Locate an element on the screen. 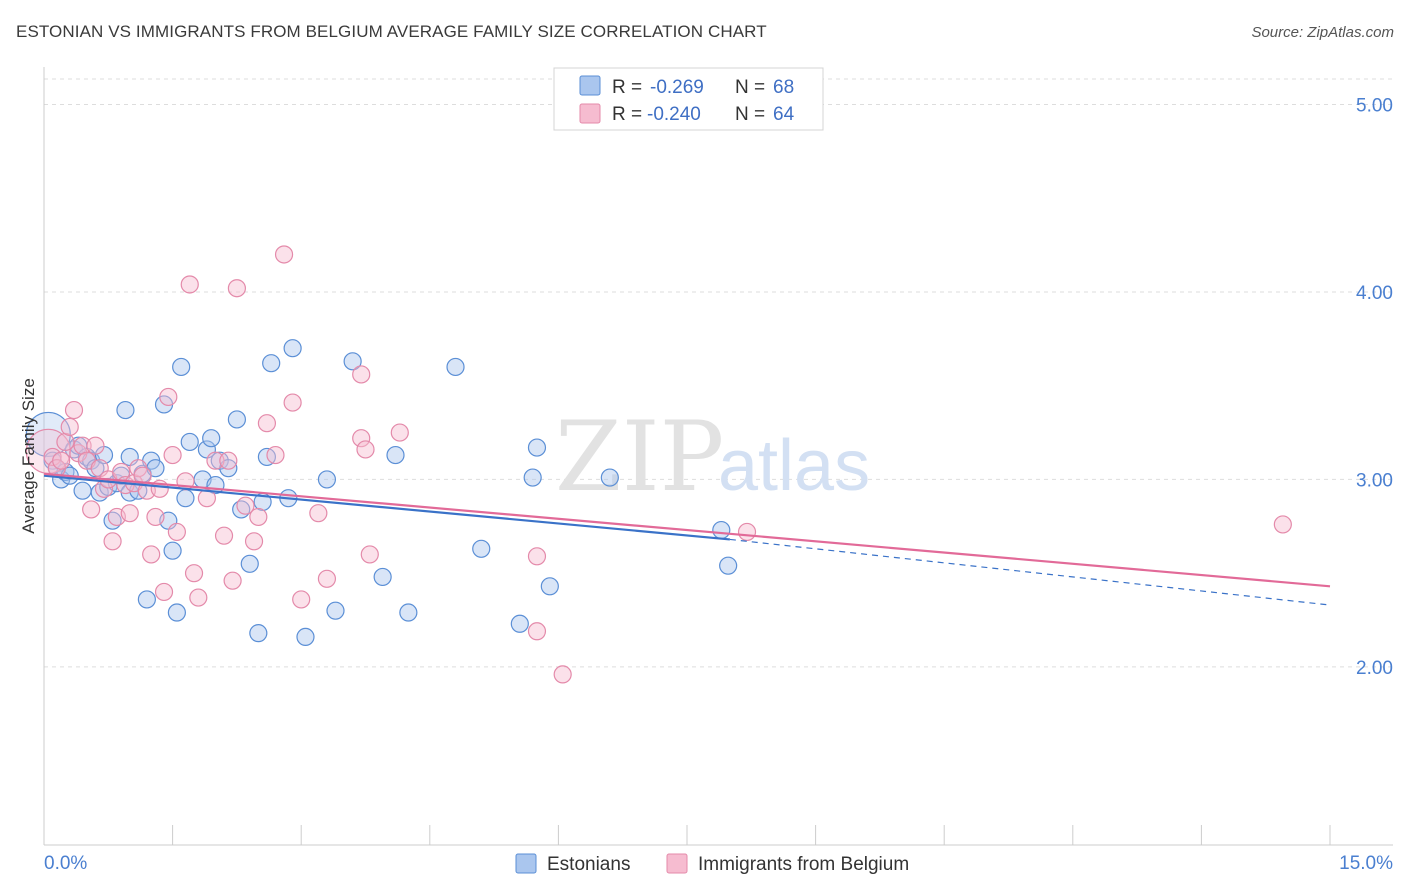 Image resolution: width=1406 pixels, height=892 pixels. watermark-zip: ZIP is located at coordinates (639, 457).